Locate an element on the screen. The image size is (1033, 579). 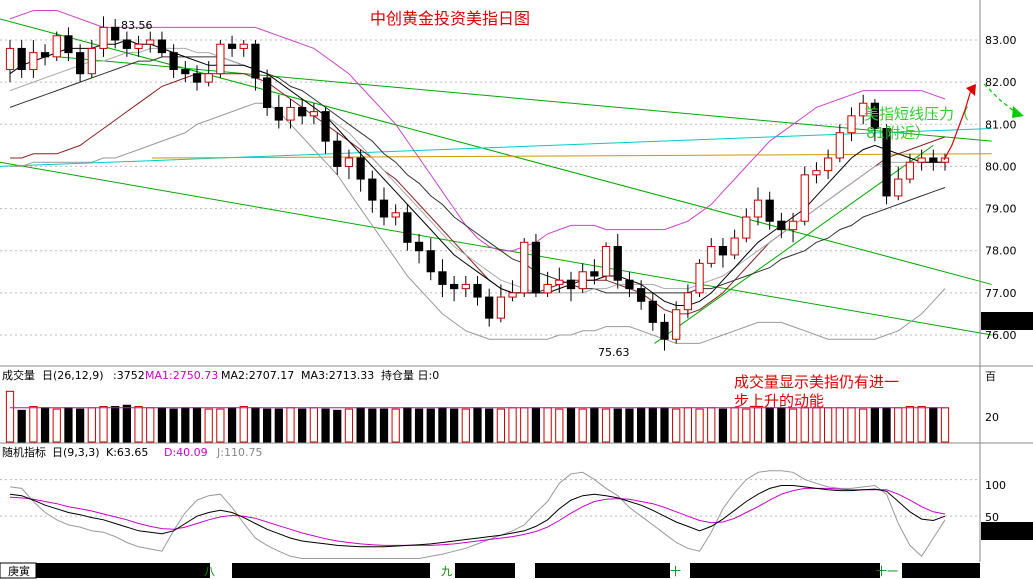
date-label-box is located at coordinates (18, 570).